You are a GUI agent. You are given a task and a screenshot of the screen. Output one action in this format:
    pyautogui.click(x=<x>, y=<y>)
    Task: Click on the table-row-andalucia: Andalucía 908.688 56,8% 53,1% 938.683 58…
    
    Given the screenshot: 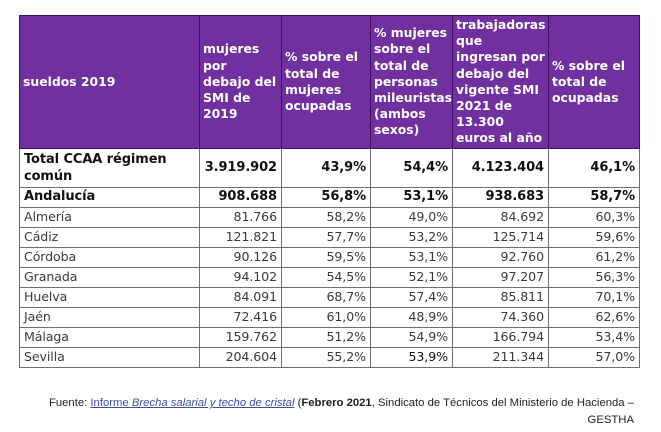 What is the action you would take?
    pyautogui.click(x=329, y=197)
    